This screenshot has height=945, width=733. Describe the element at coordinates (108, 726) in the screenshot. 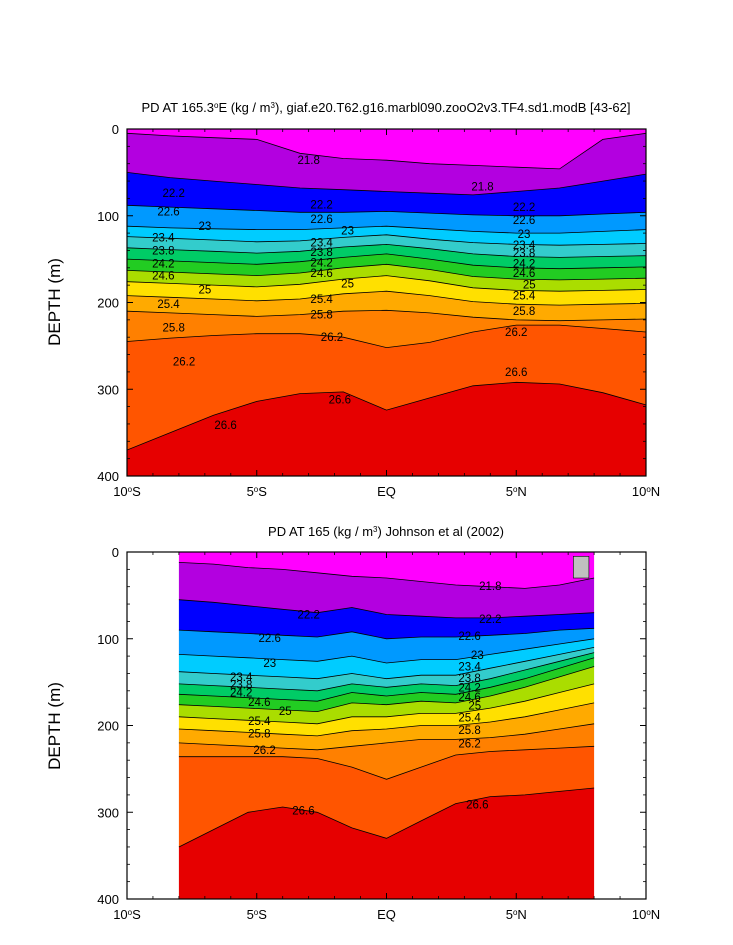

I see `y-tick-label: 200` at that location.